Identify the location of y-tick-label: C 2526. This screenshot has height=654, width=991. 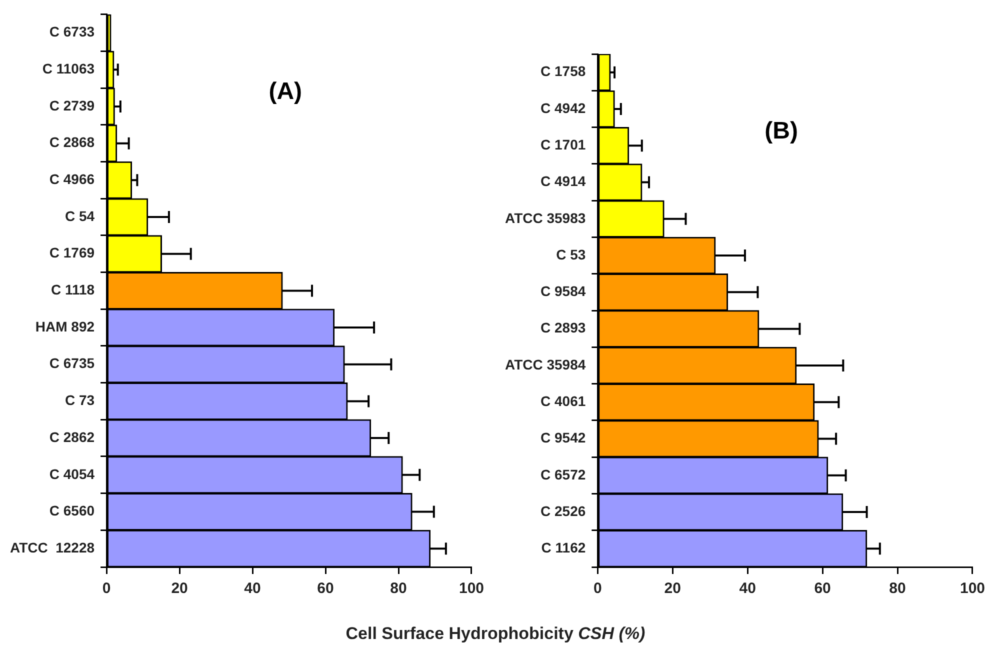
(563, 510).